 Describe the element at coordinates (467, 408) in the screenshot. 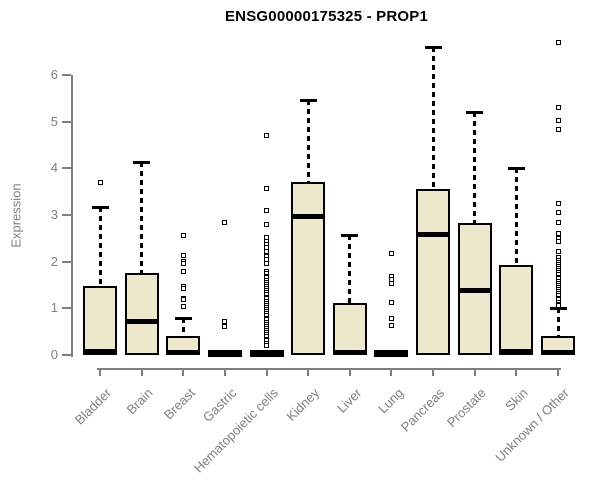

I see `x-category-label: Prostate` at that location.